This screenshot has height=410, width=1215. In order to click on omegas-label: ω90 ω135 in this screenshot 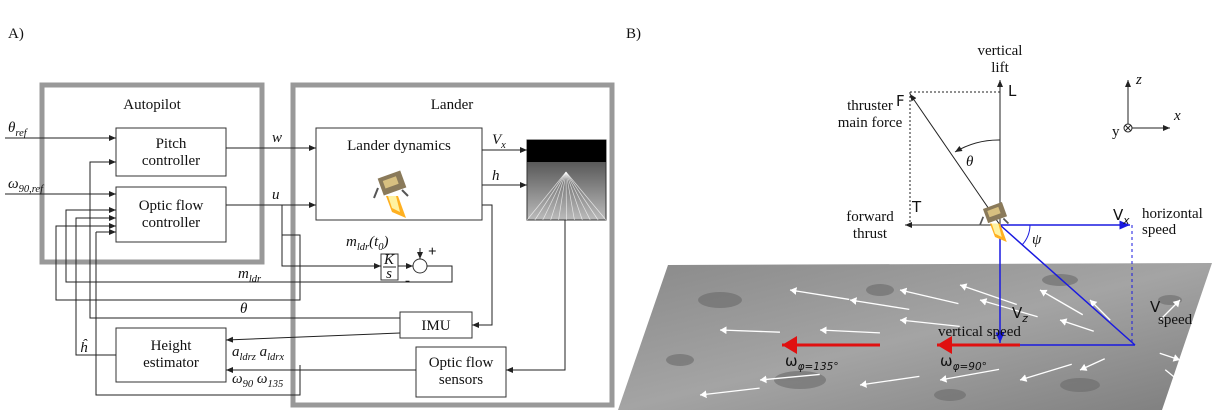, I will do `click(257, 380)`.